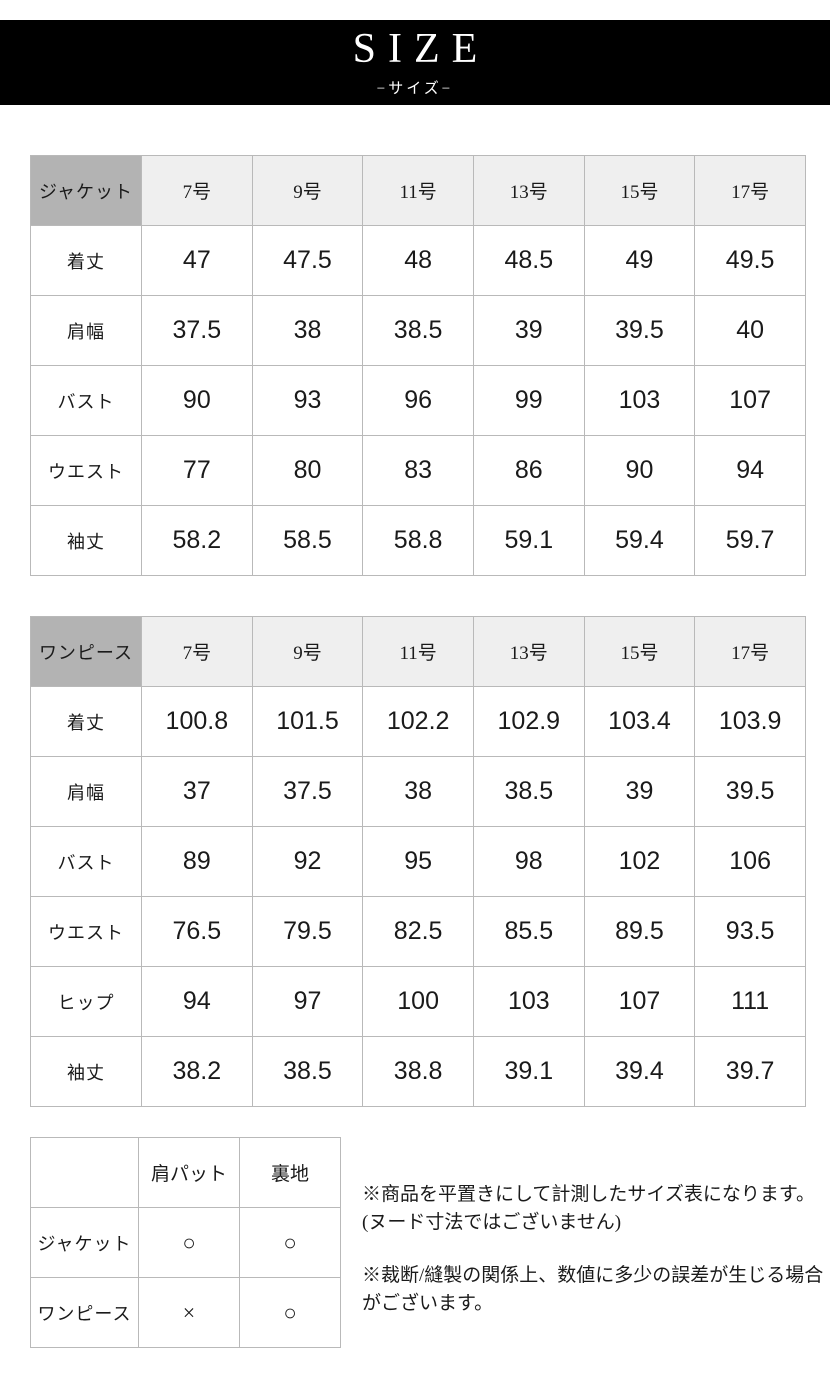  Describe the element at coordinates (189, 1172) in the screenshot. I see `spec-column-header: 肩パット` at that location.